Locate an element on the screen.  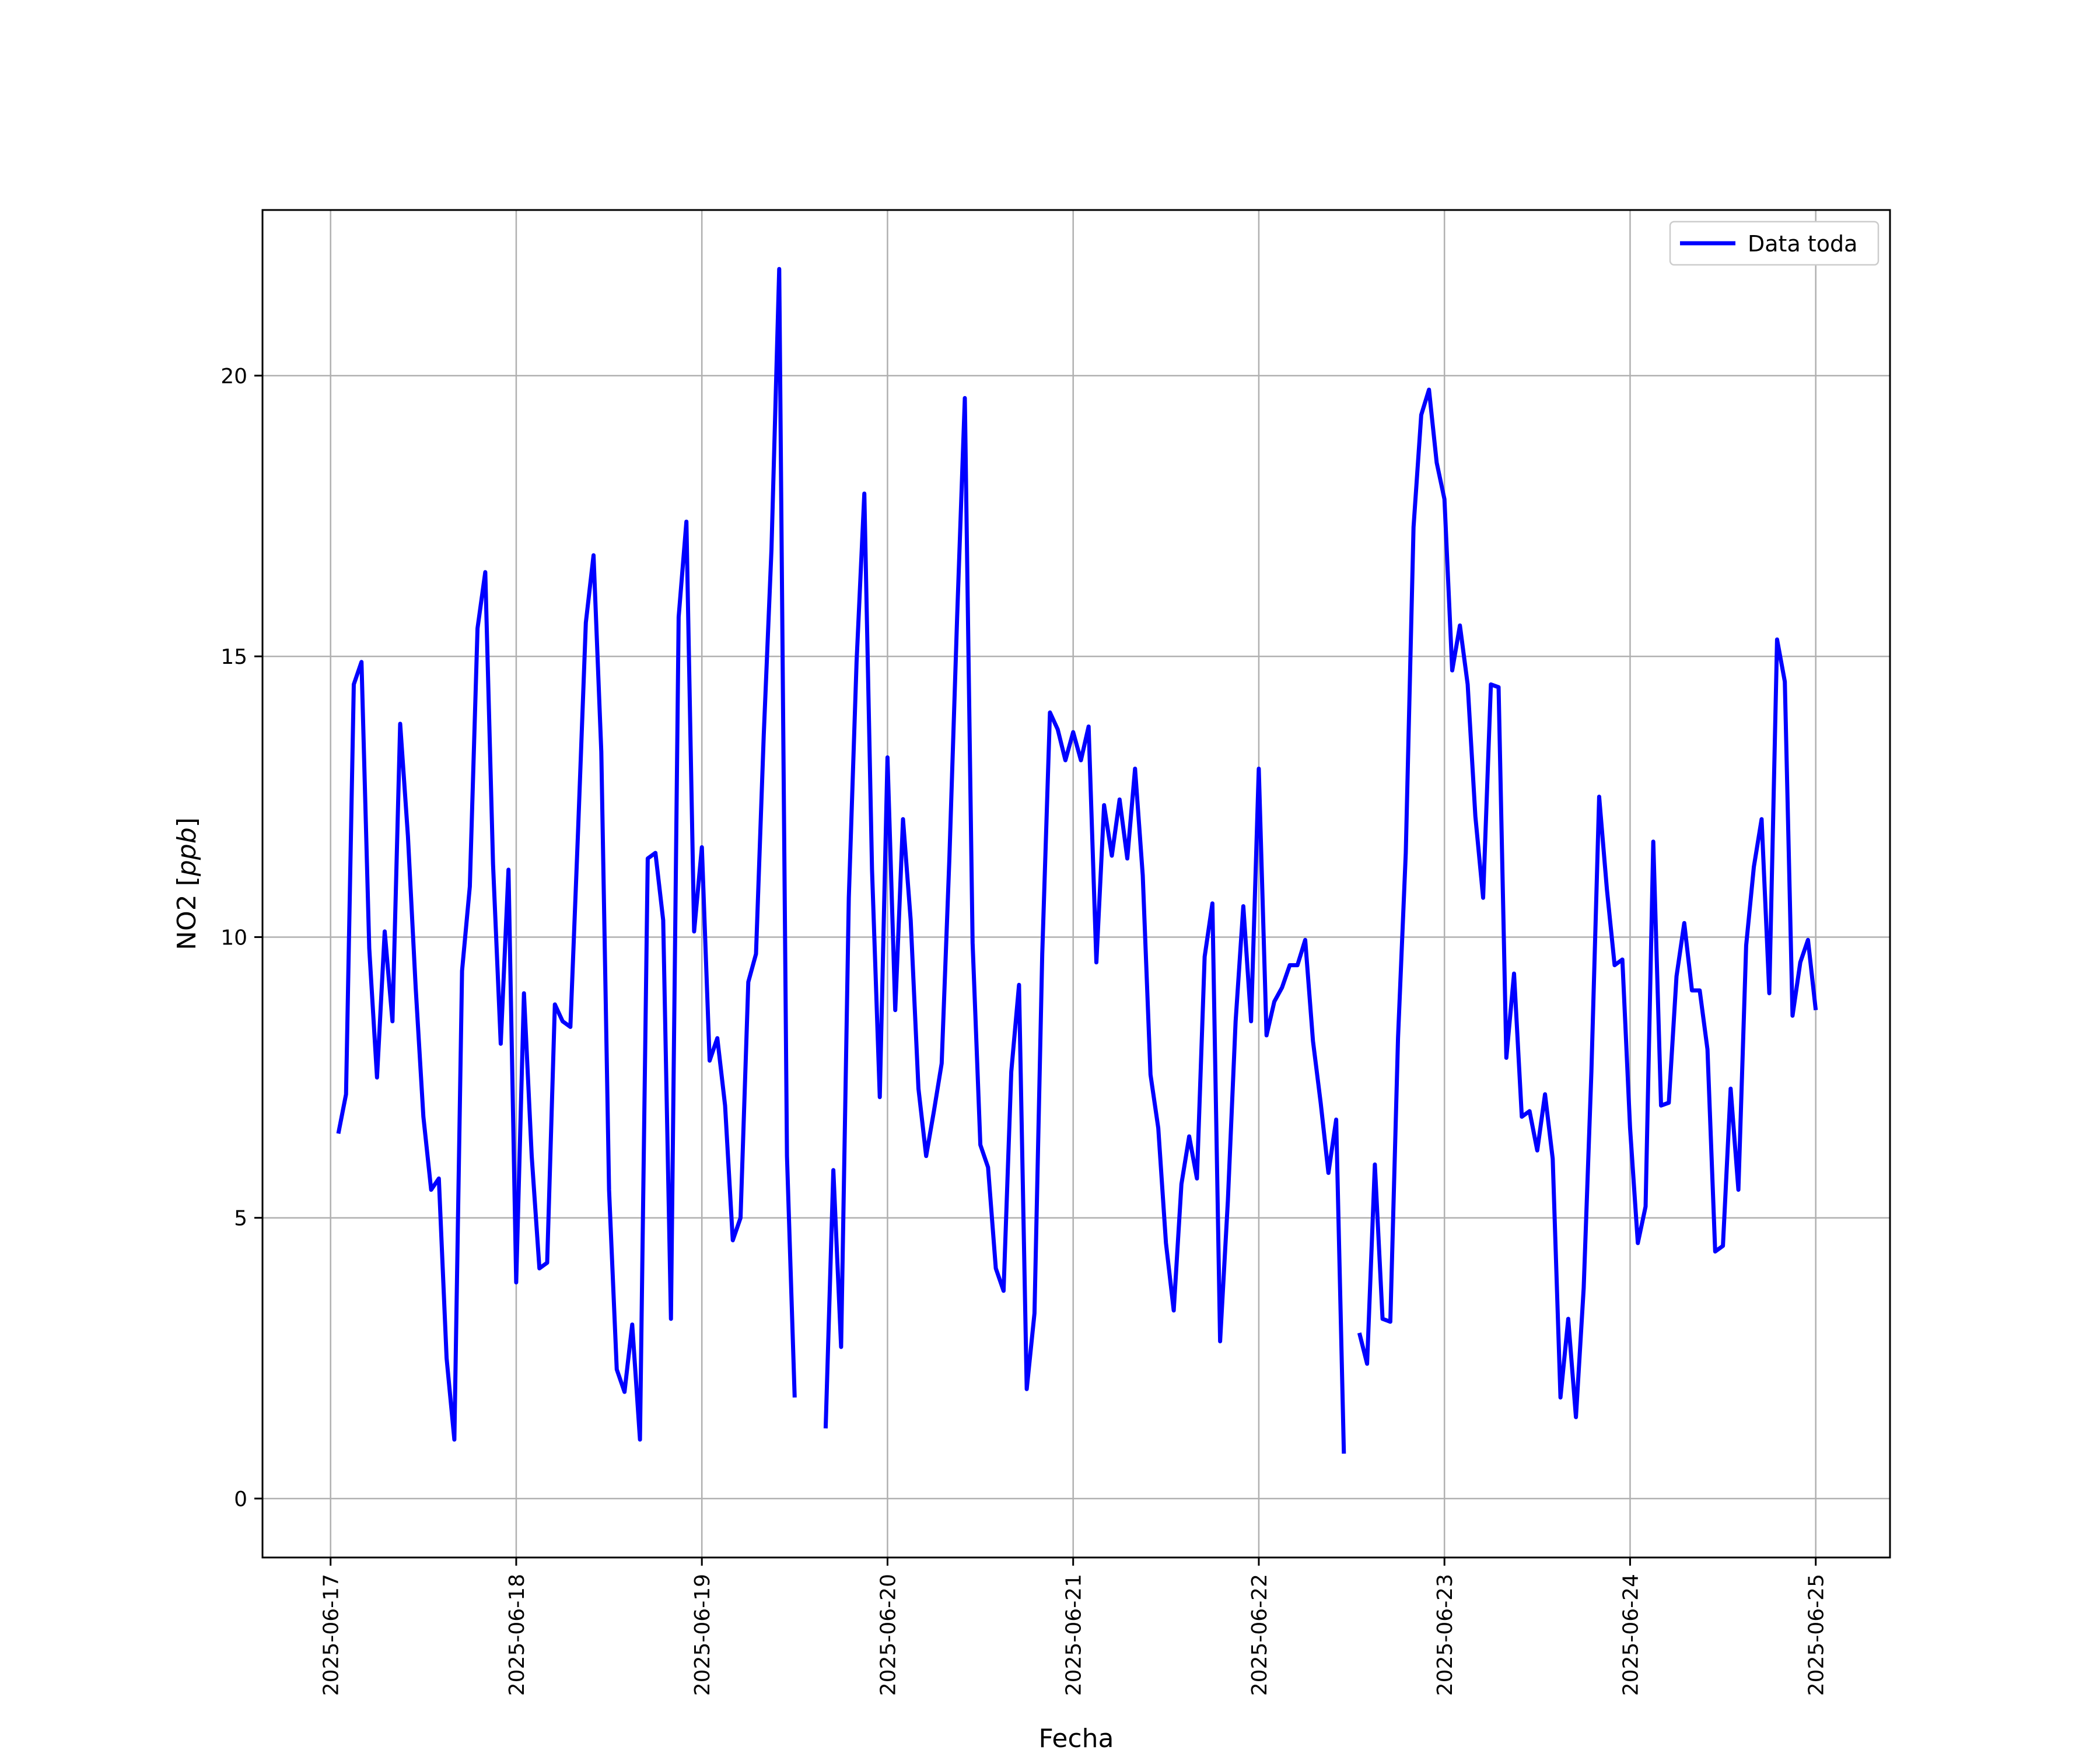
x-tick-label: 2025-06-17 is located at coordinates (332, 1635).